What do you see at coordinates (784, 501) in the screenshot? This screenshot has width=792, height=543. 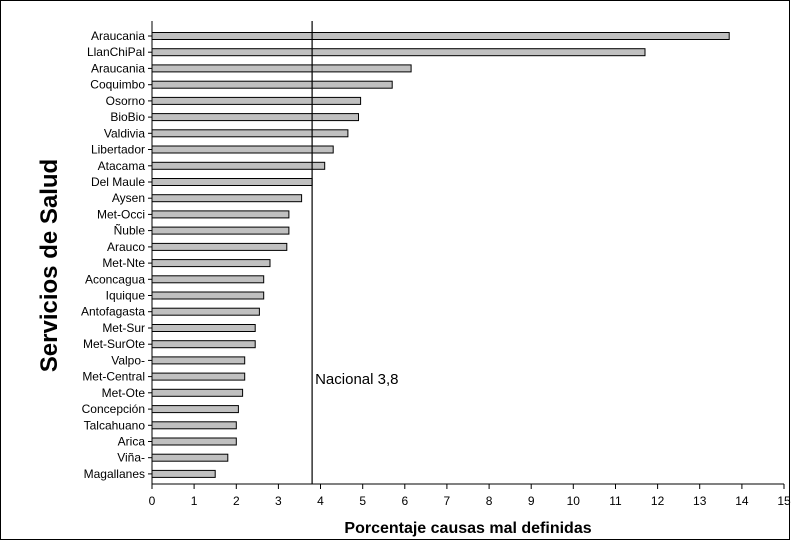 I see `x-tick-label: 15` at bounding box center [784, 501].